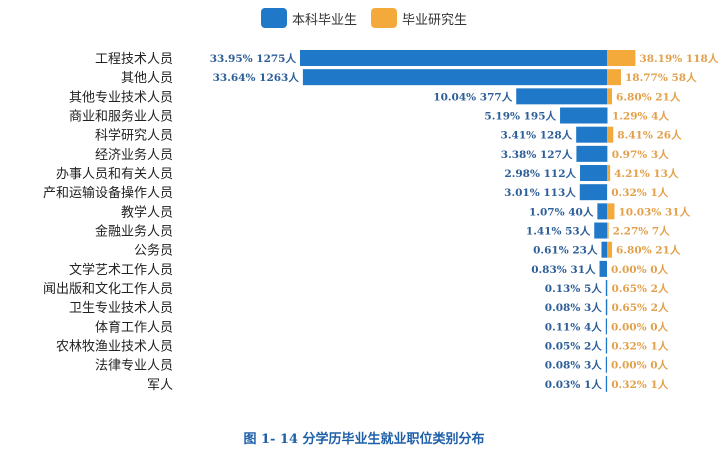 This screenshot has height=465, width=728. Describe the element at coordinates (574, 326) in the screenshot. I see `data-label-undergrad: 0.11% 4人` at that location.